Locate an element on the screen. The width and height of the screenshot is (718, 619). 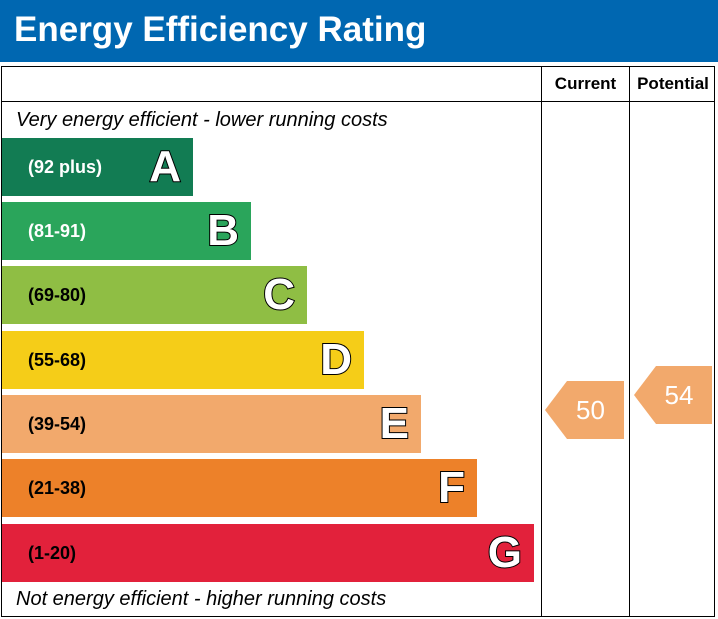
band-f: (21-38) F is located at coordinates (239, 488).